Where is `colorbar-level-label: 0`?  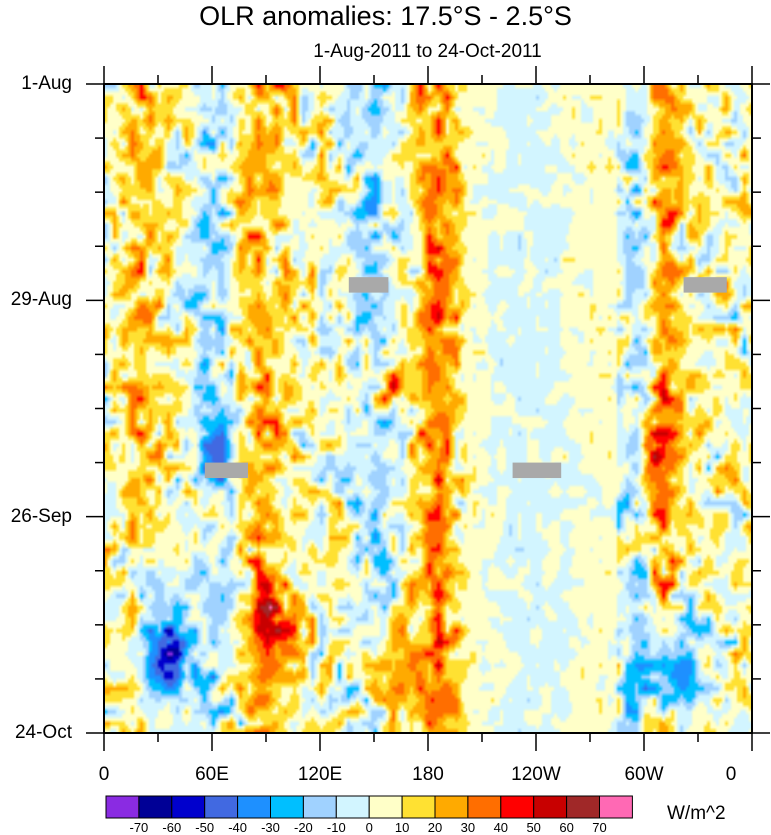
colorbar-level-label: 0 is located at coordinates (369, 827).